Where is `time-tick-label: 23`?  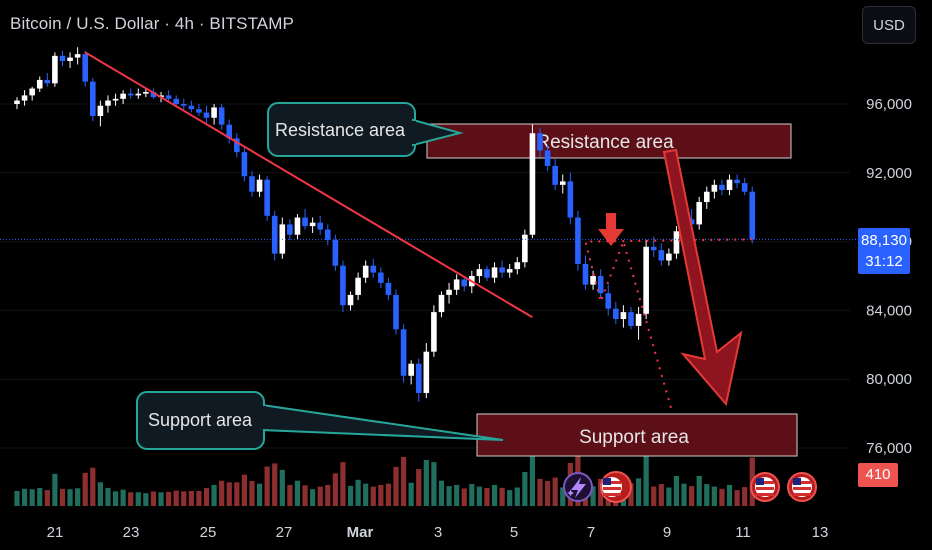 time-tick-label: 23 is located at coordinates (131, 532).